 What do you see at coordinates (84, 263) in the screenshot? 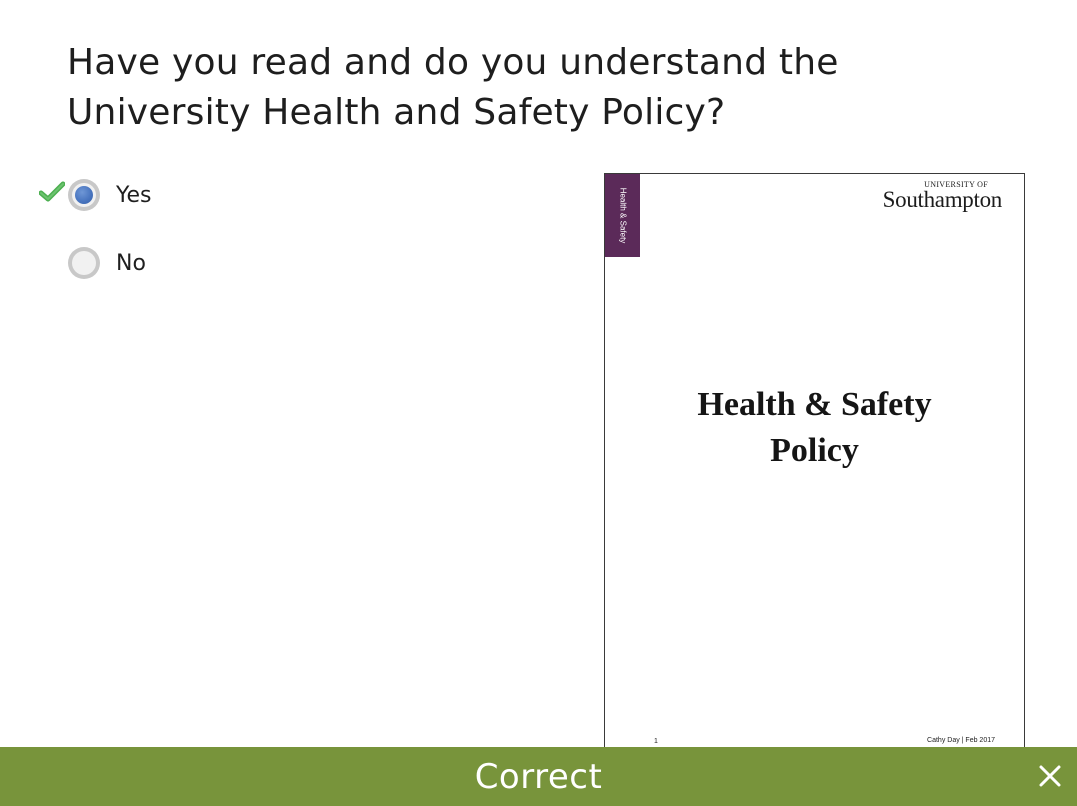
I see `radio-no` at bounding box center [84, 263].